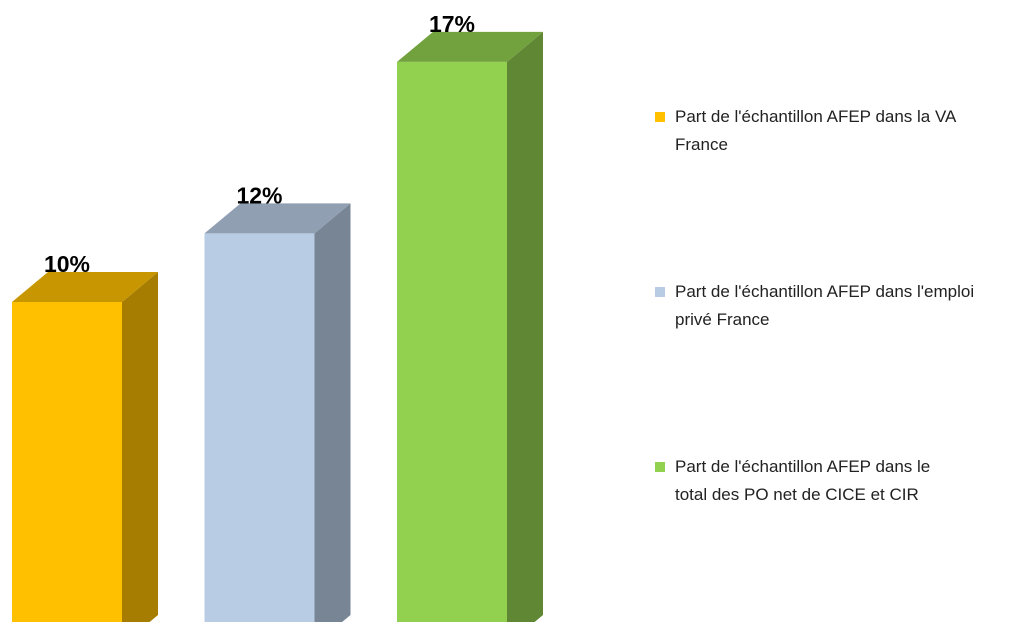 This screenshot has height=622, width=1035. What do you see at coordinates (259, 195) in the screenshot?
I see `value-label: 12%` at bounding box center [259, 195].